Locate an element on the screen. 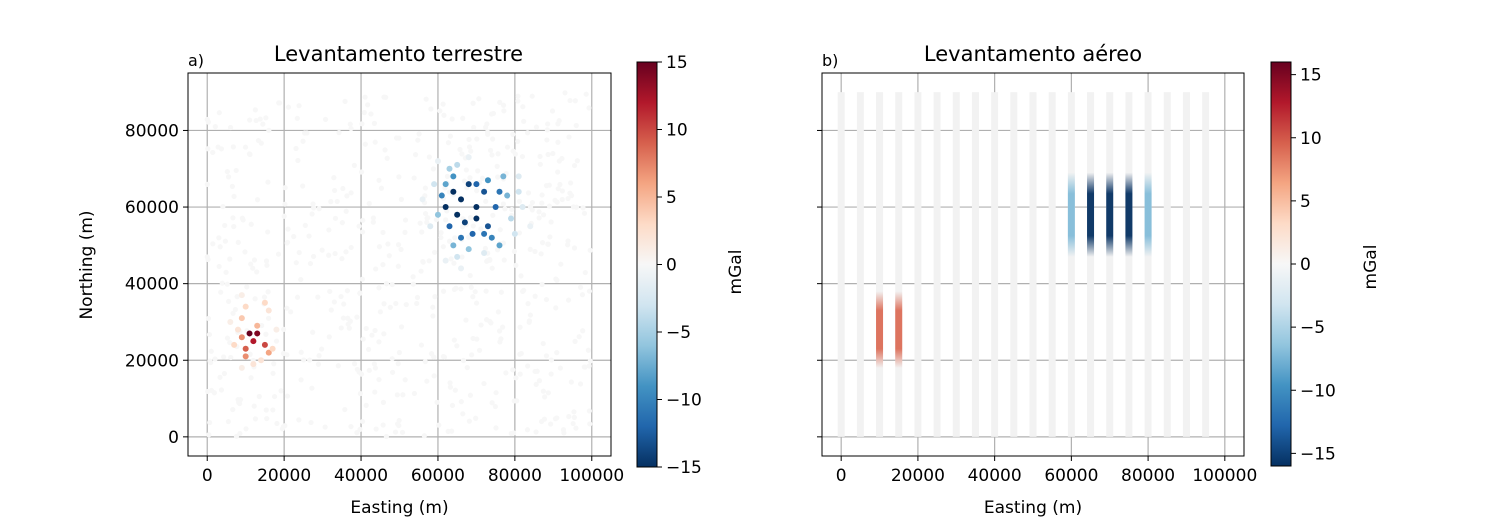 The image size is (1500, 525). panel-a-stations is located at coordinates (380, 262).